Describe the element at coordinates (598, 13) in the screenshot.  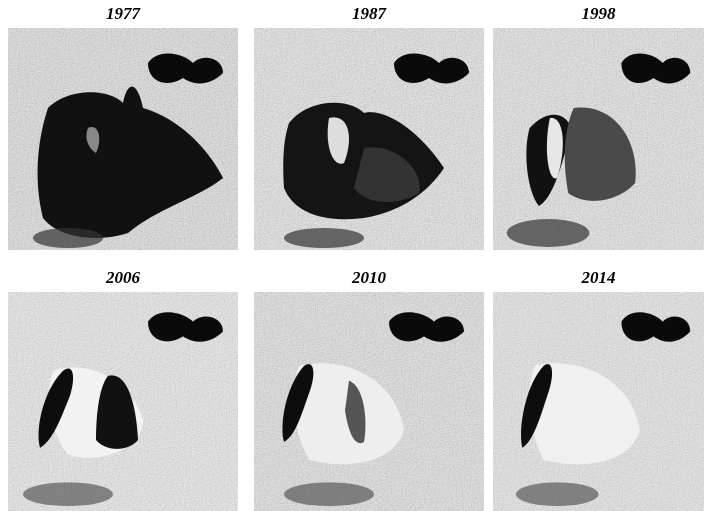
I see `year-label: 1998` at that location.